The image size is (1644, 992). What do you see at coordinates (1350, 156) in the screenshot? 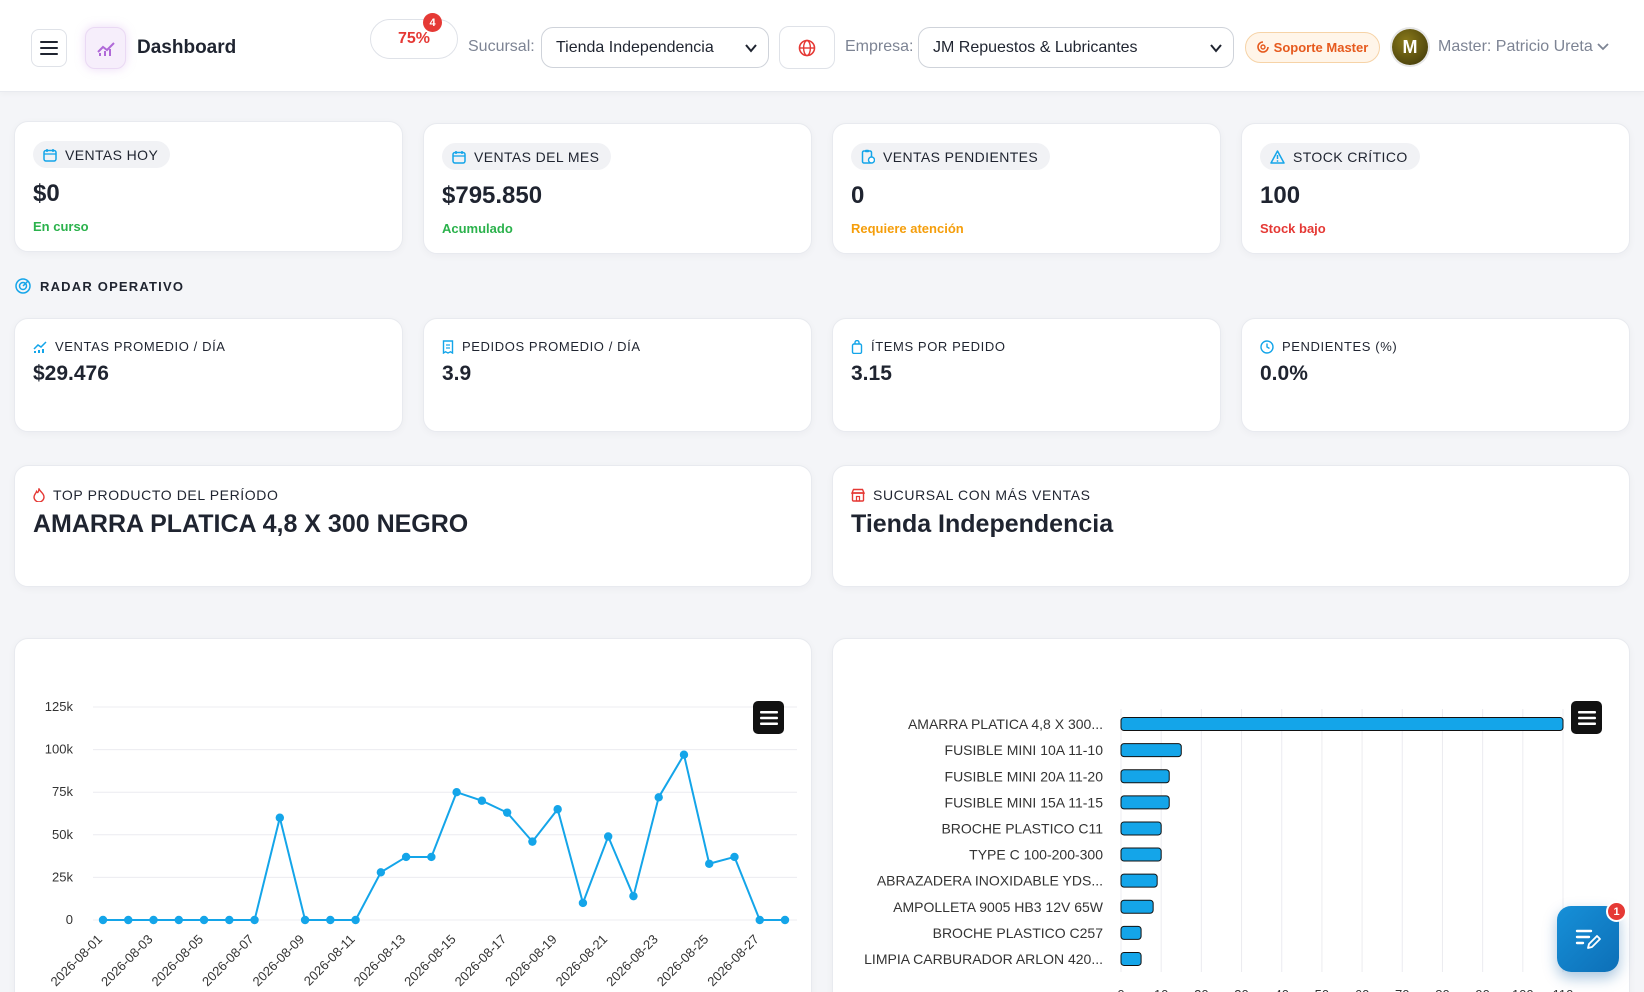
I see `kpi-label: STOCK CRÍTICO` at bounding box center [1350, 156].